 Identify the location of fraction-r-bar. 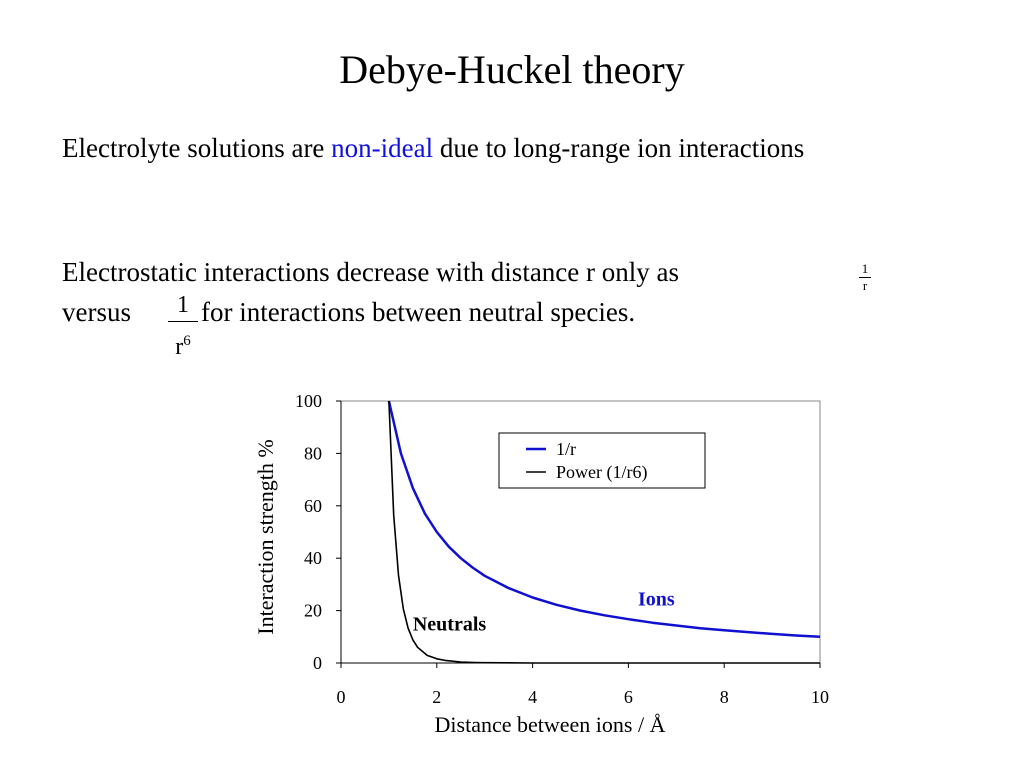
(865, 277).